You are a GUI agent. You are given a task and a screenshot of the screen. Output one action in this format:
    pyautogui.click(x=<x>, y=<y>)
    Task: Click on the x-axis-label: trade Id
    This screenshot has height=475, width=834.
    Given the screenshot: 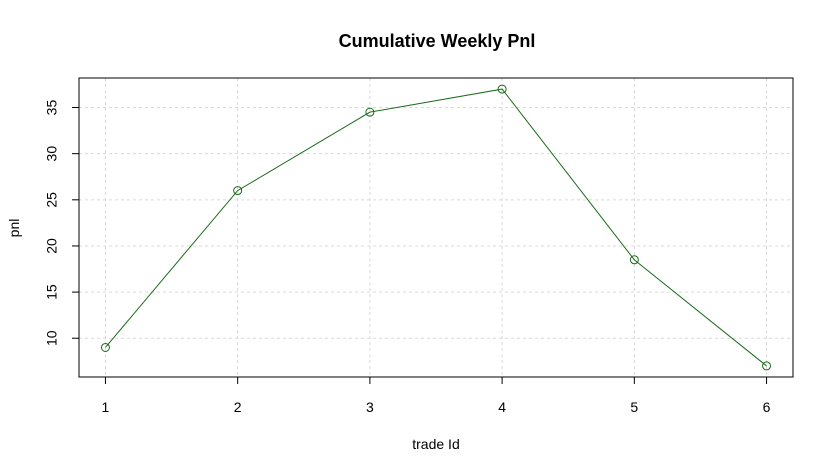 What is the action you would take?
    pyautogui.click(x=435, y=444)
    